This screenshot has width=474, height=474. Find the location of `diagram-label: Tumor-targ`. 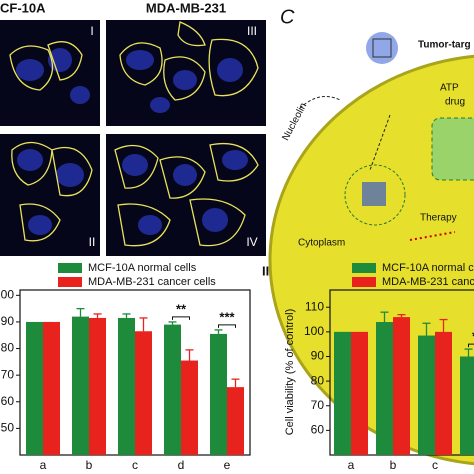

diagram-label: Tumor-targ is located at coordinates (444, 45).